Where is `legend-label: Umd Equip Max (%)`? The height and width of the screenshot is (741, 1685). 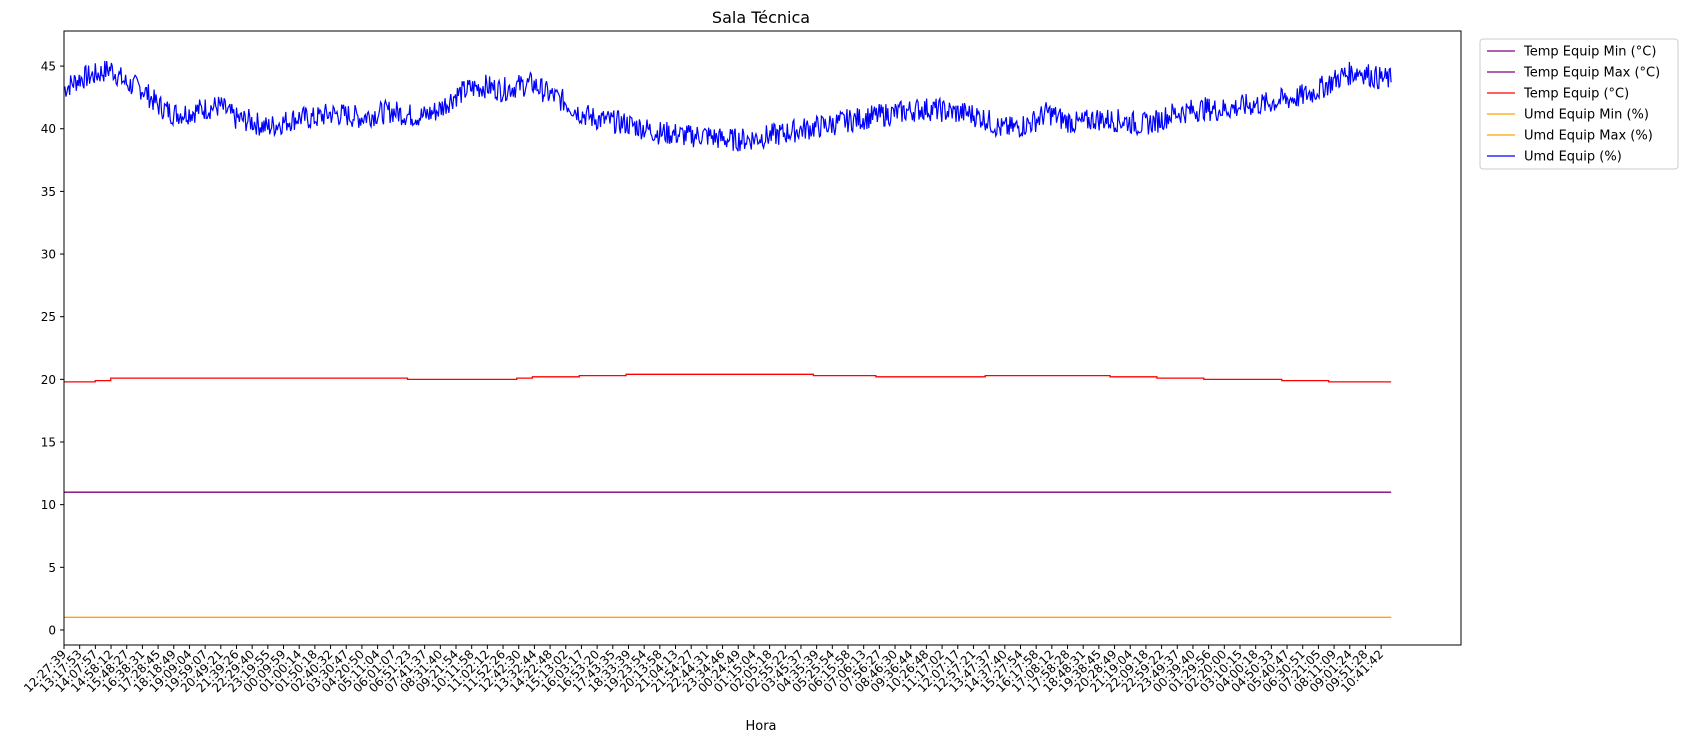 legend-label: Umd Equip Max (%) is located at coordinates (1588, 136).